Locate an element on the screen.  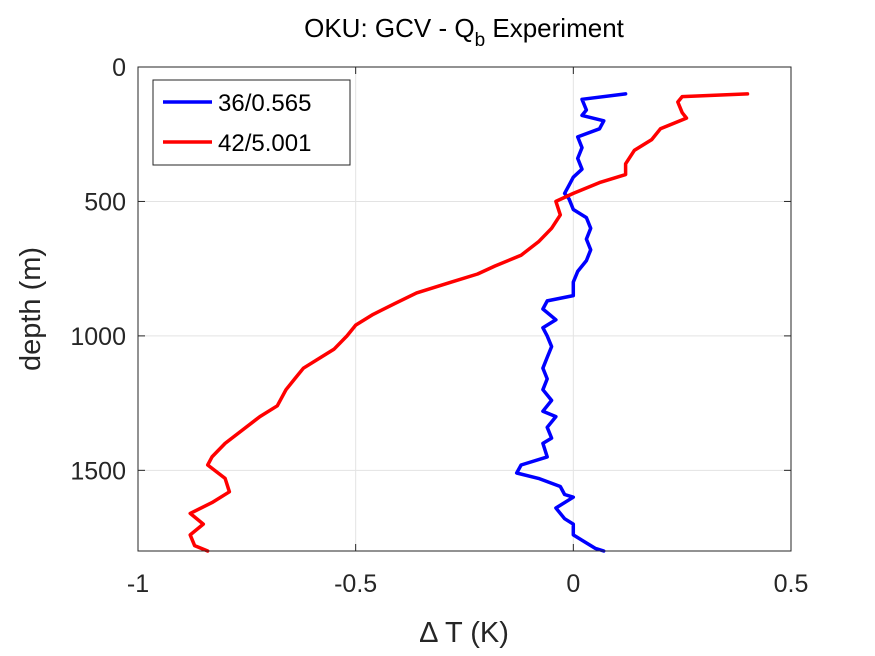
y-tick-label: 500 is located at coordinates (105, 202).